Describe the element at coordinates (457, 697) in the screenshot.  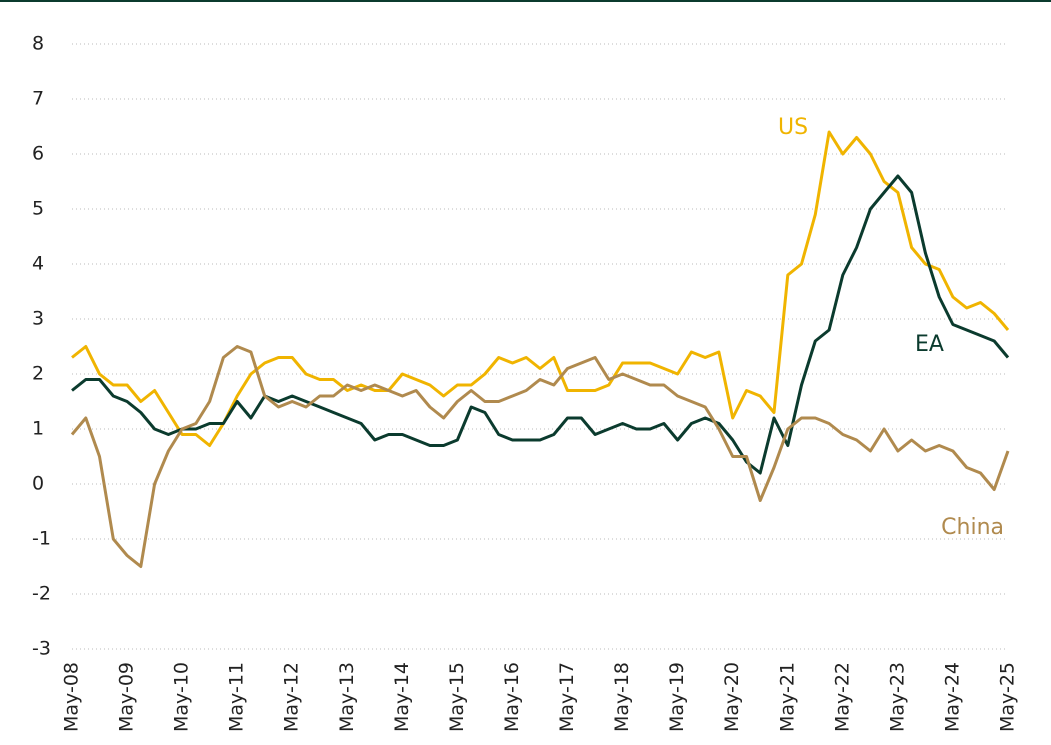
I see `x-tick-label: May-15` at that location.